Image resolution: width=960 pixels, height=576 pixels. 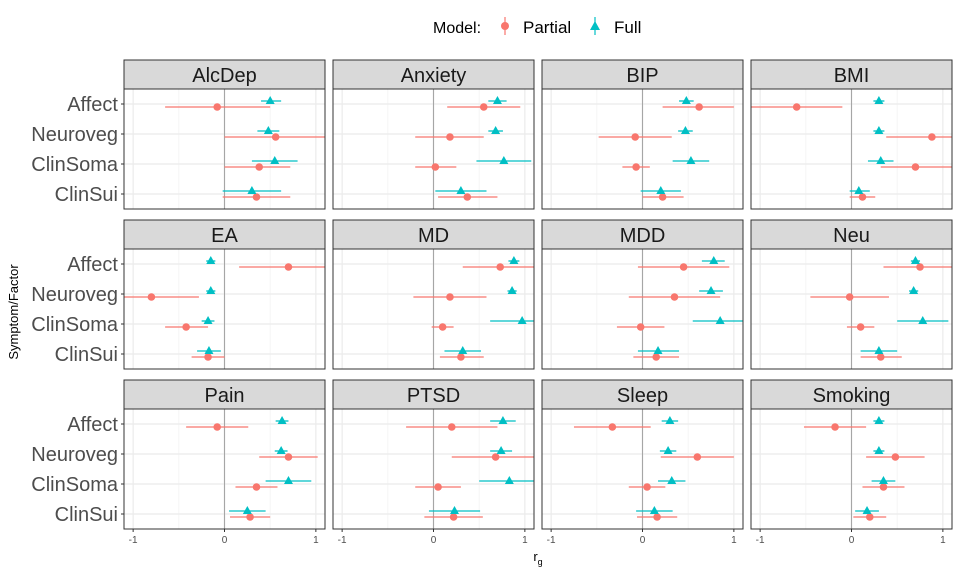 I want to click on facet-title: MDD, so click(x=643, y=236).